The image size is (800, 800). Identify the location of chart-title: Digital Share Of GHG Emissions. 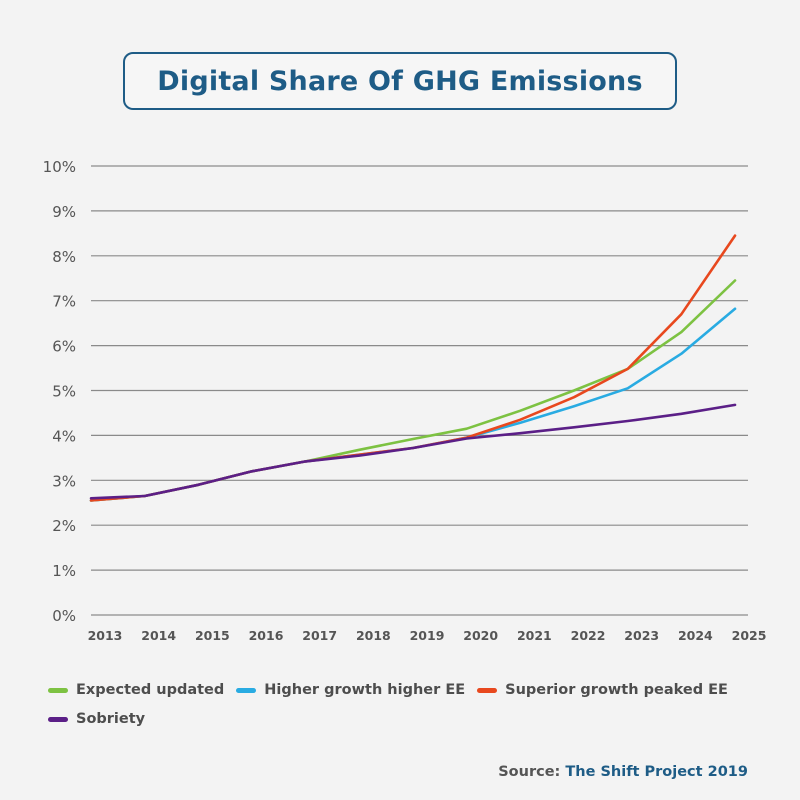
(400, 81).